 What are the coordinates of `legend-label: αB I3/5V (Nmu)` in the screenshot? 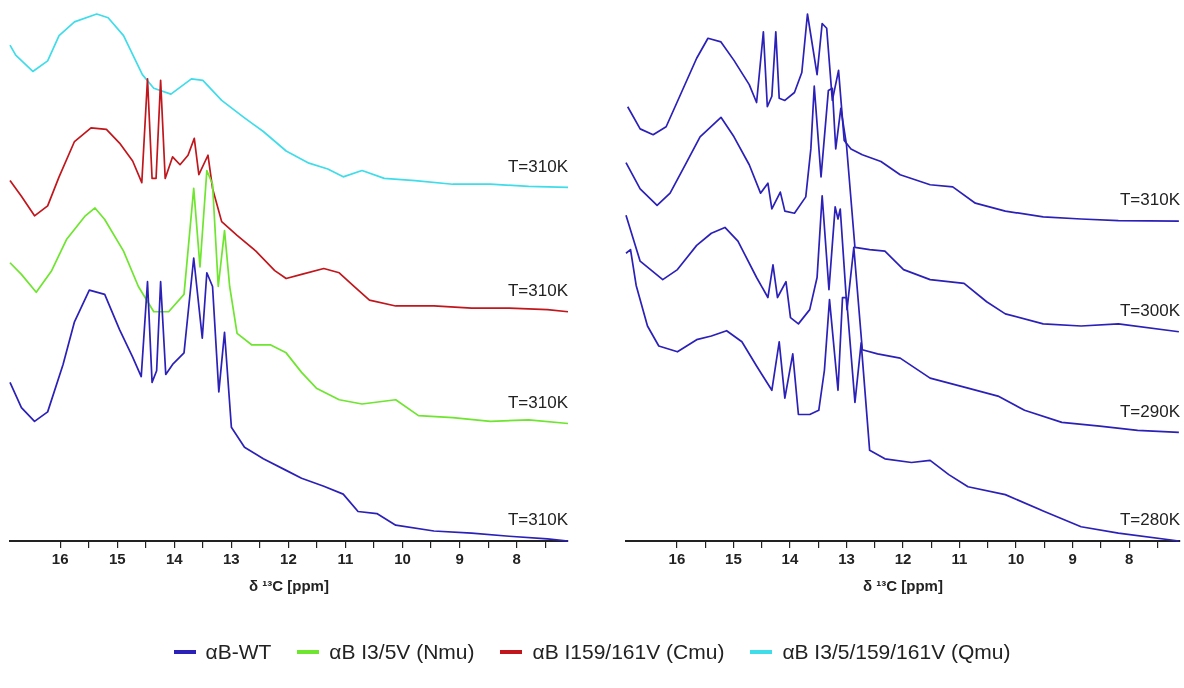 It's located at (402, 652).